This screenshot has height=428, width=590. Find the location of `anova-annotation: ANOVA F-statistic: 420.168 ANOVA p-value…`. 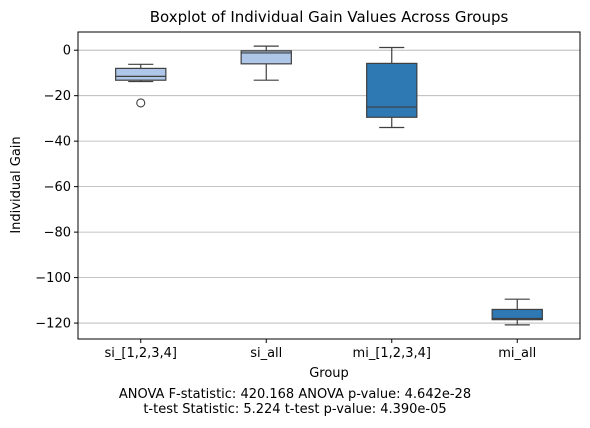

anova-annotation: ANOVA F-statistic: 420.168 ANOVA p-value… is located at coordinates (295, 394).